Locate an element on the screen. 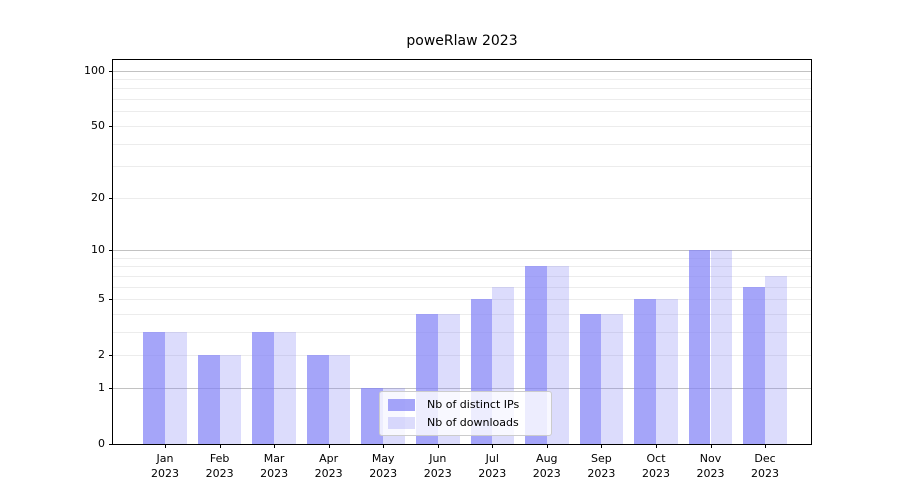 The height and width of the screenshot is (500, 900). x-tick-may is located at coordinates (384, 446).